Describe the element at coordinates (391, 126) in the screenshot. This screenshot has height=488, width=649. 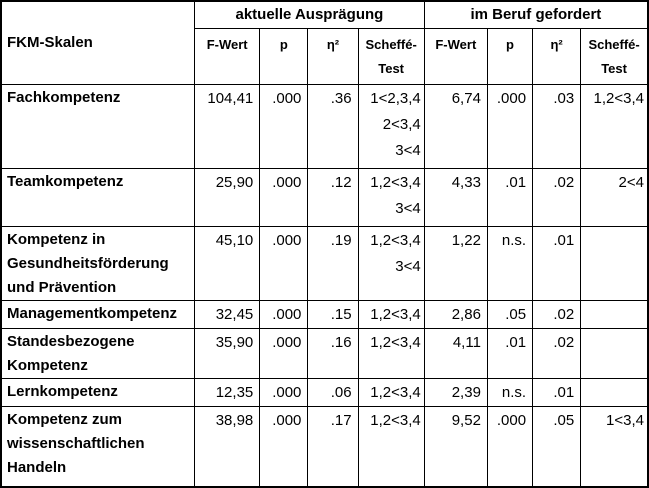
I see `cell-aktuell-scheffe: 1<2,3,4 2<3,4 3<4` at that location.